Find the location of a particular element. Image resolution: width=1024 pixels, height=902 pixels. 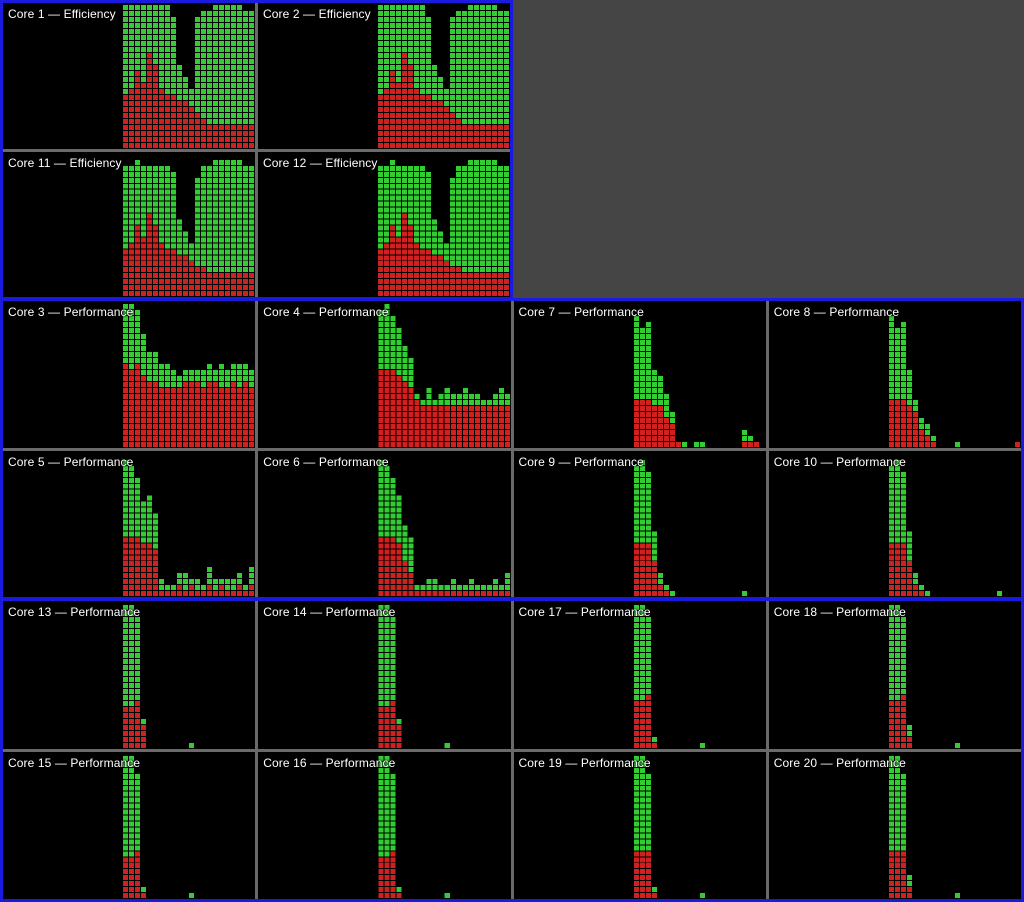

core-panel-16: Core 16 — Performance is located at coordinates (384, 825).